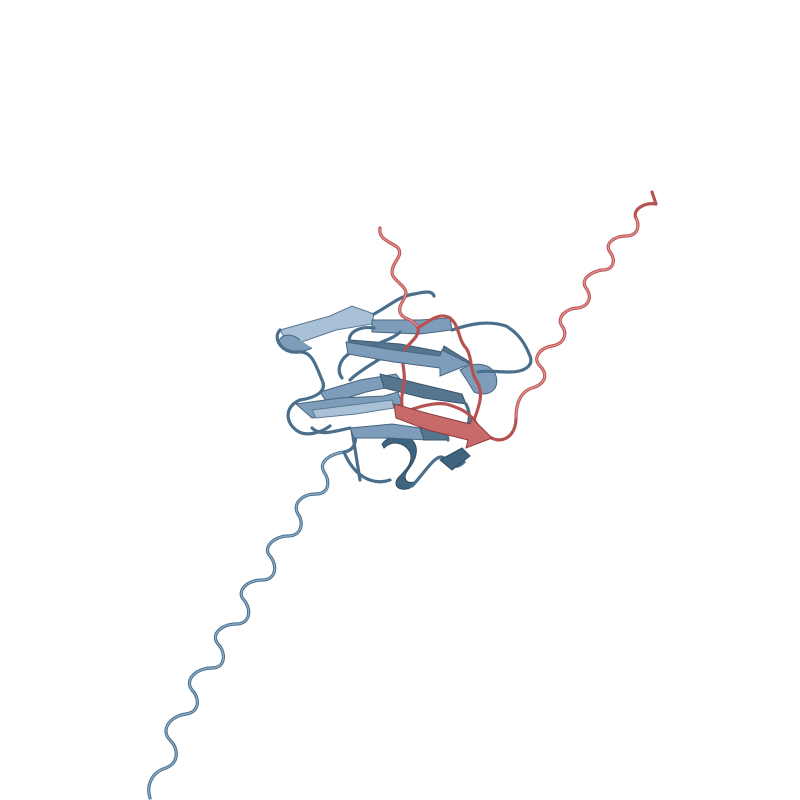  Describe the element at coordinates (269, 614) in the screenshot. I see `chain-a-tail-coil` at that location.